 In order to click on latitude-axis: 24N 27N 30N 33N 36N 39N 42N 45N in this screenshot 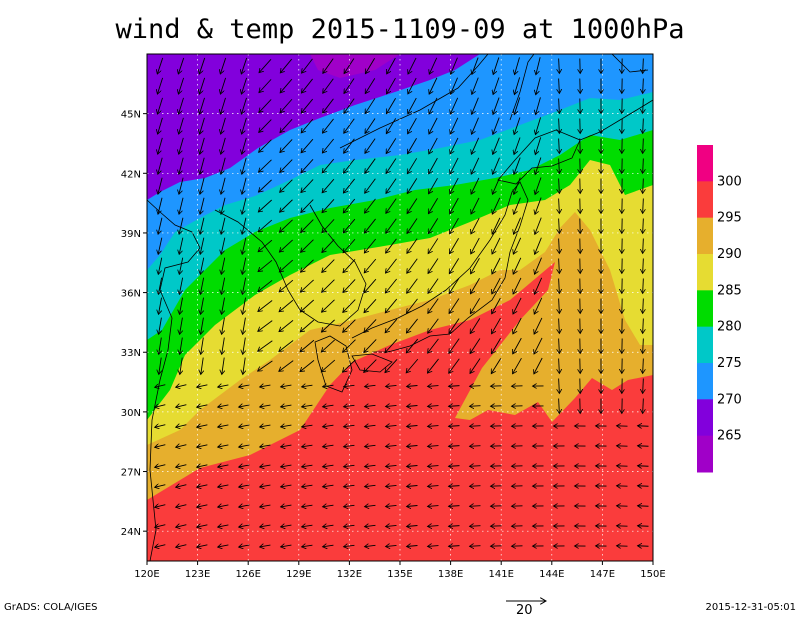, I will do `click(134, 324)`.